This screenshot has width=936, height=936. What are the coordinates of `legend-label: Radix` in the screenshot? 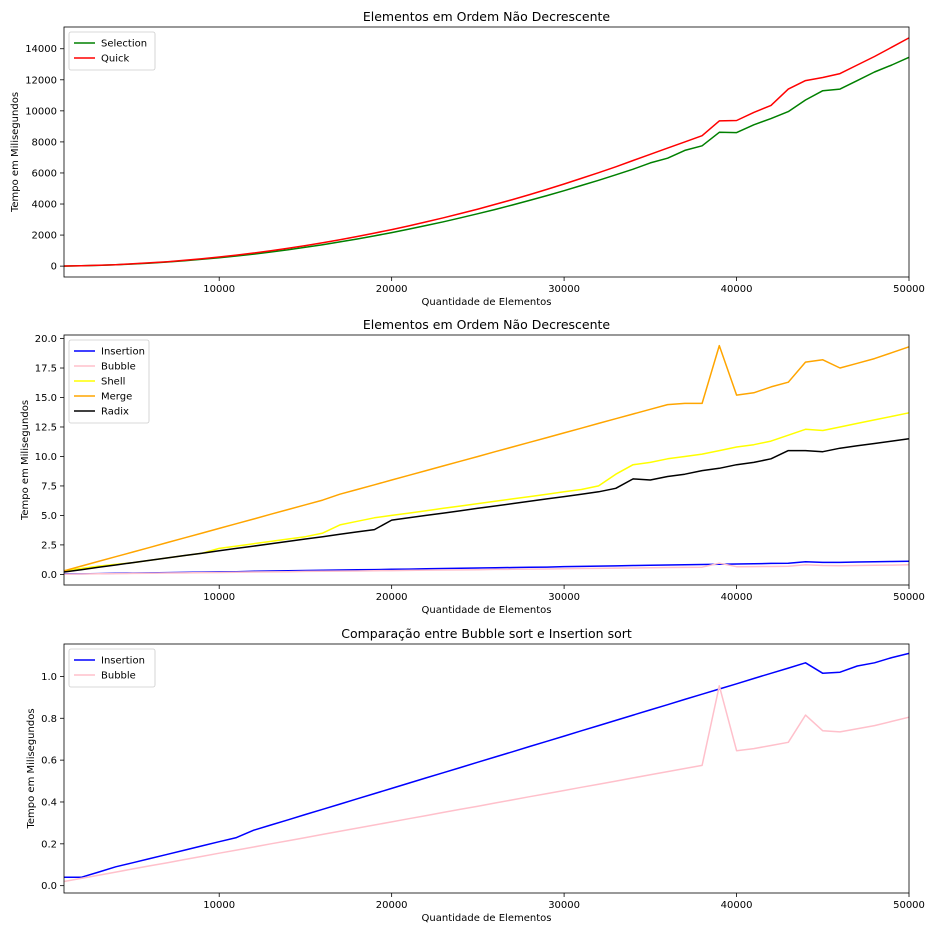 It's located at (115, 412).